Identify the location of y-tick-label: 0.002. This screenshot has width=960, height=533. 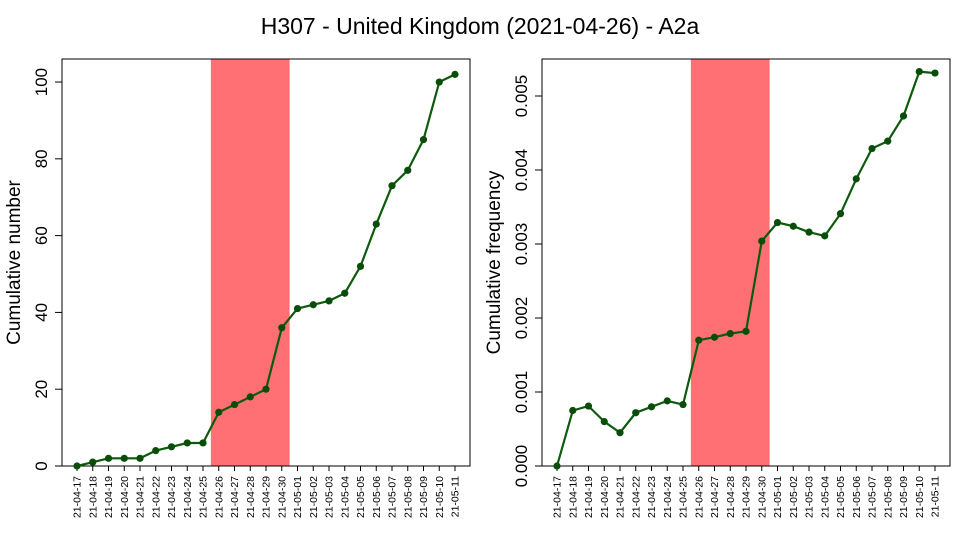
(521, 318).